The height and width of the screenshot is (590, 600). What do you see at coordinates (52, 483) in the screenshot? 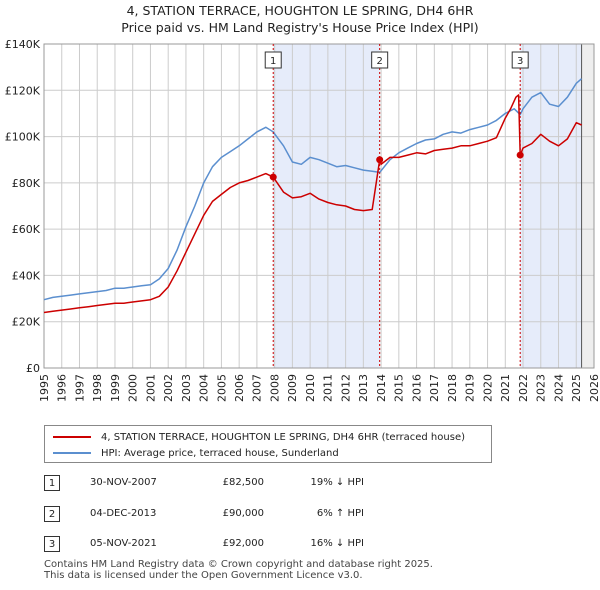
I see `transaction-marker-box: 1` at bounding box center [52, 483].